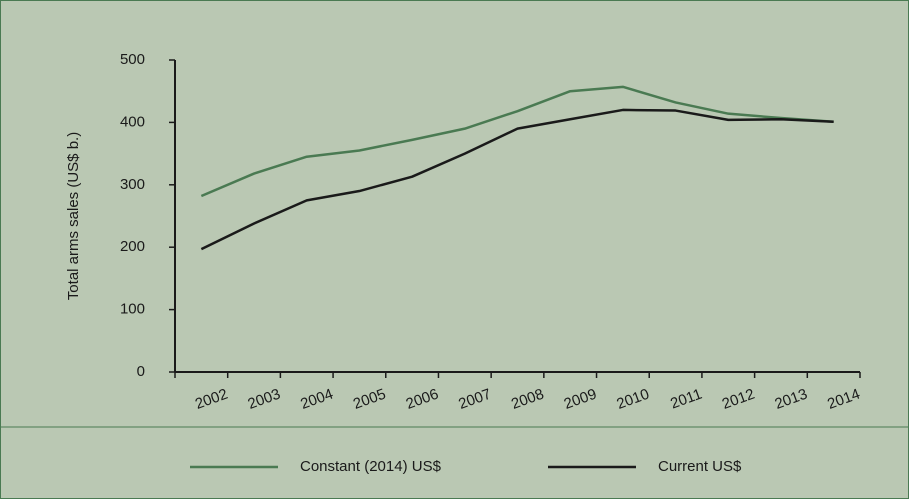 The height and width of the screenshot is (499, 909). I want to click on y-tick-label: 200, so click(132, 246).